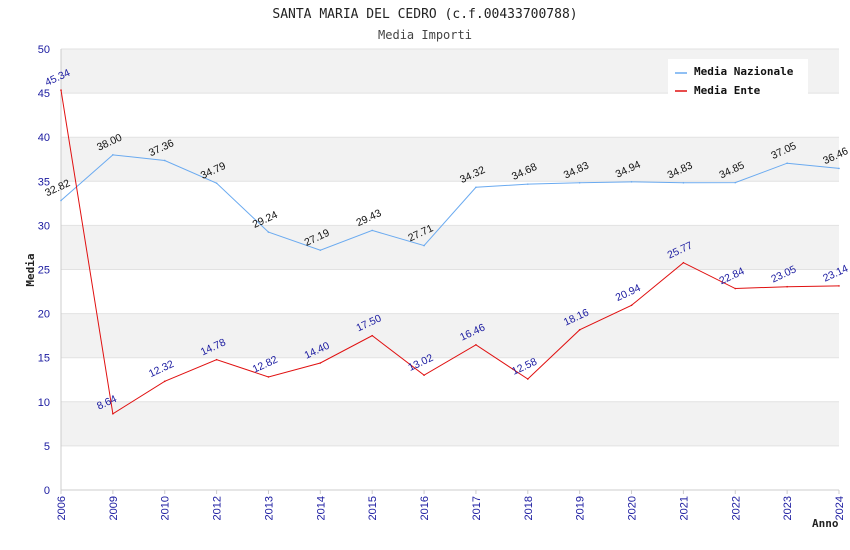 The image size is (850, 550). Describe the element at coordinates (684, 508) in the screenshot. I see `x-tick-label: 2021` at that location.